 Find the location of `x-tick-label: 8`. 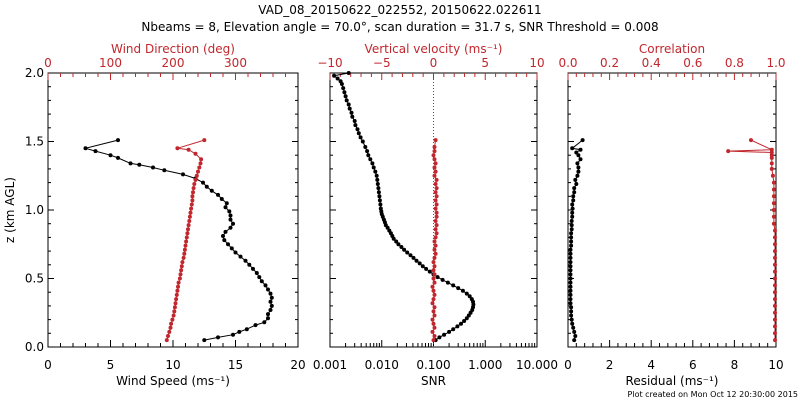

x-tick-label: 8 is located at coordinates (735, 365).